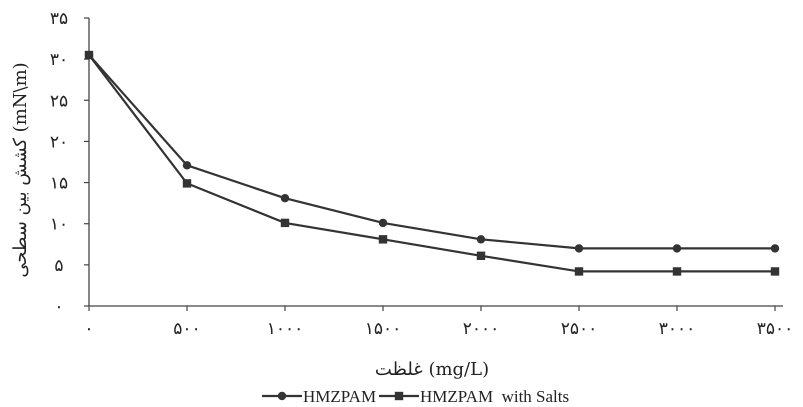  I want to click on x-tick-label: ۰, so click(88, 329).